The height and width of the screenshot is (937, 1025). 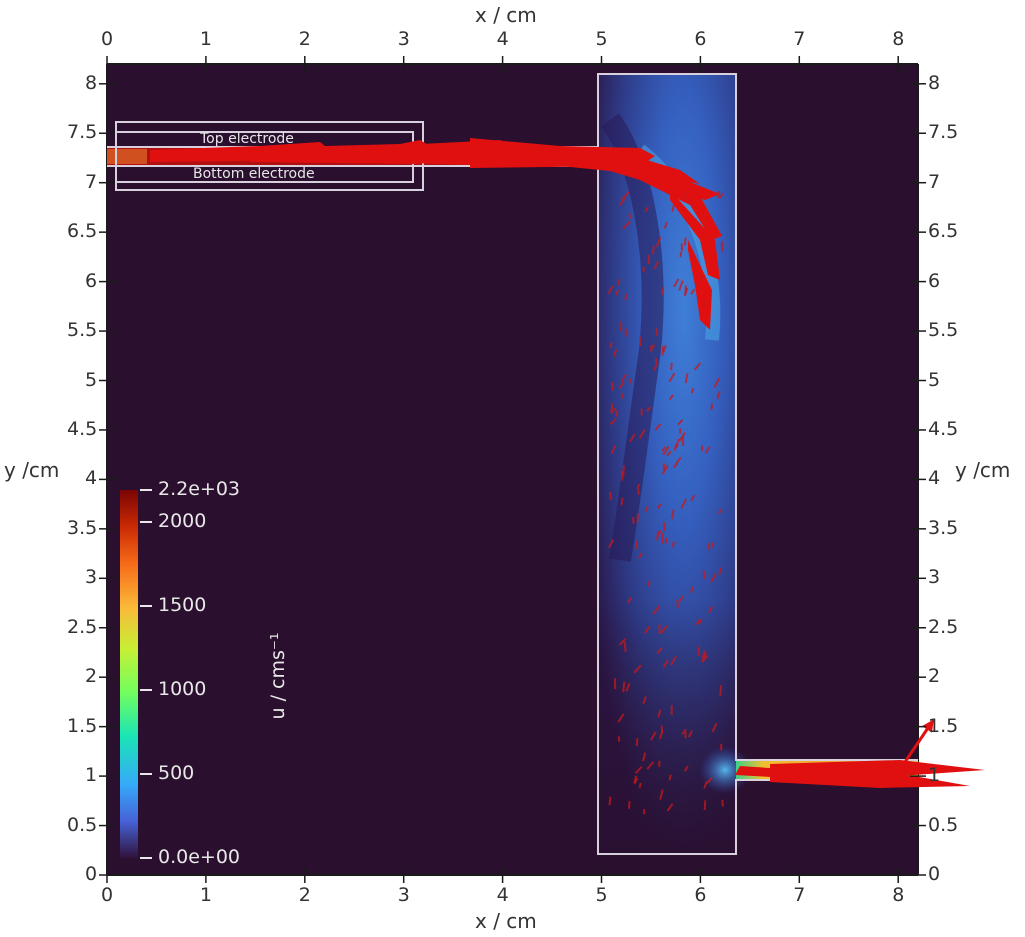 I want to click on x-tick-label-top: 2, so click(x=304, y=39).